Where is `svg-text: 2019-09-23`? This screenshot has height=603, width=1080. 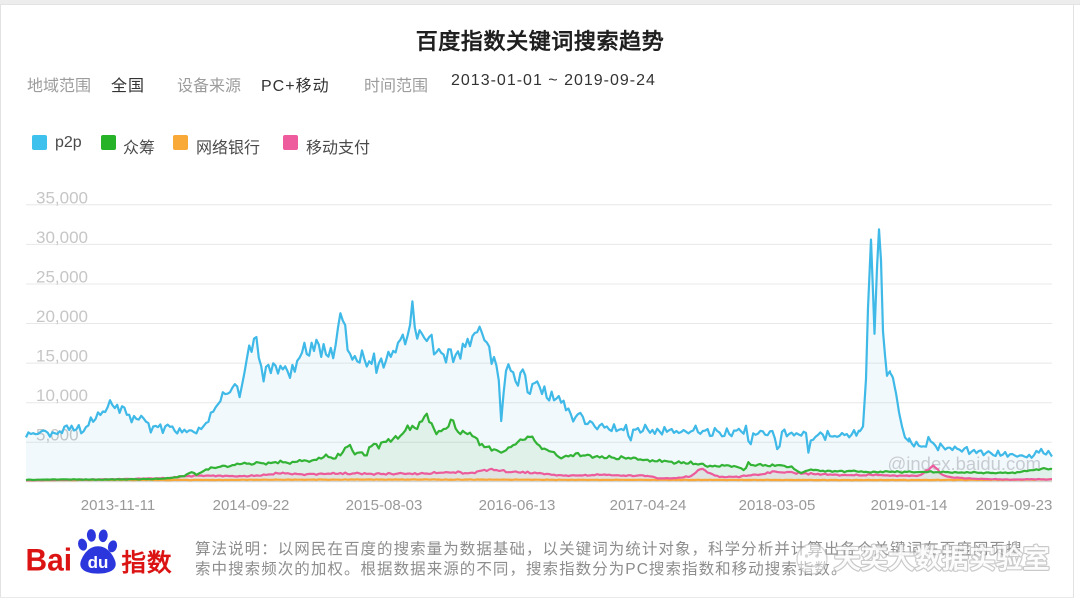
svg-text: 2019-09-23 is located at coordinates (1014, 505).